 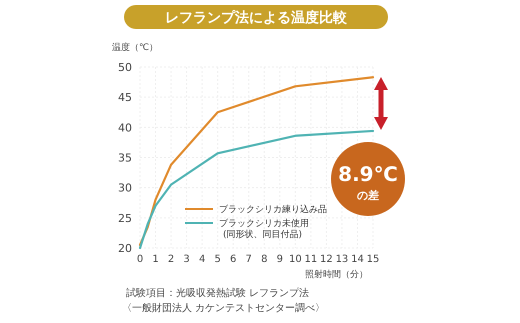 I want to click on y-tick-label: 30, so click(x=125, y=188).